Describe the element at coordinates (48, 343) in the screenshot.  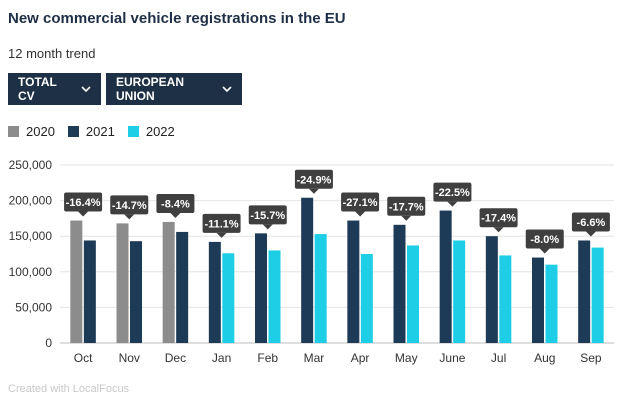
I see `y-tick-label: 0` at that location.